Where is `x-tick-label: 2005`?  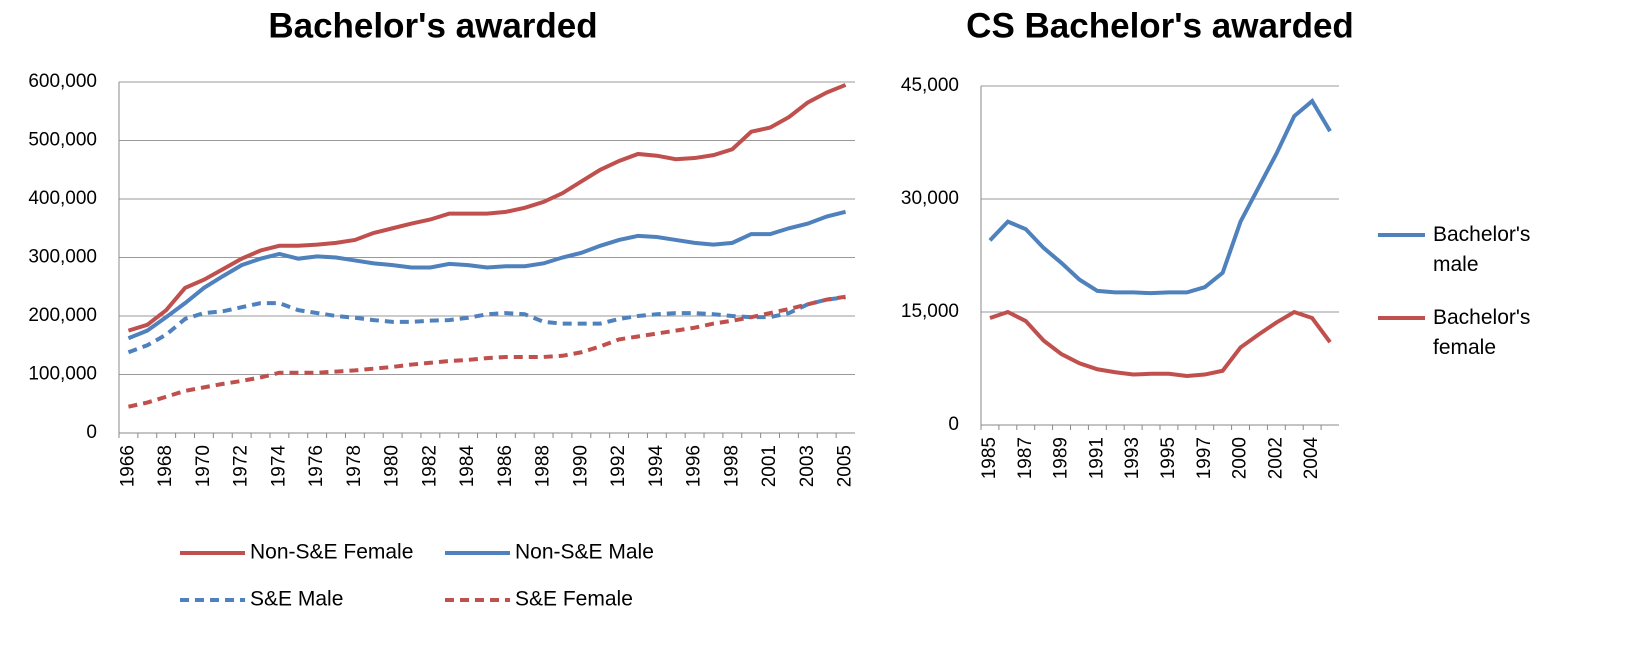 x-tick-label: 2005 is located at coordinates (845, 466).